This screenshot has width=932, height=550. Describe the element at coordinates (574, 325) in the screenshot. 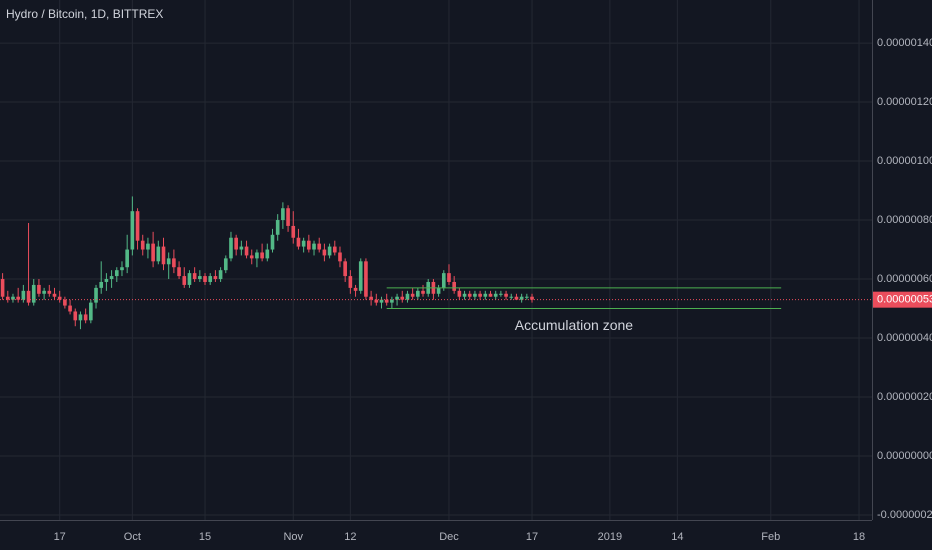

I see `zone-label: Accumulation zone` at that location.